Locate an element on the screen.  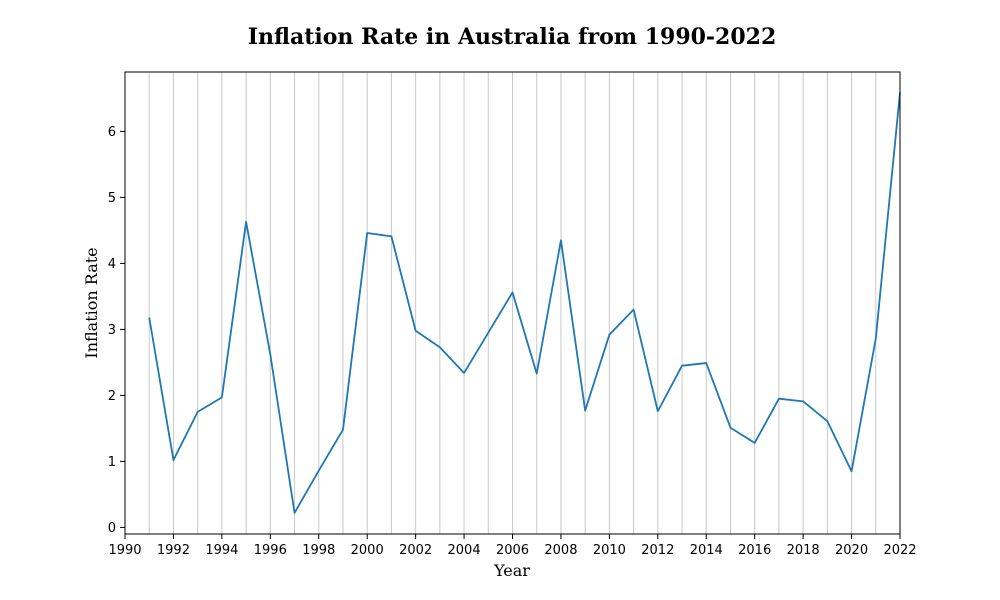
x-tick-label: 1996 is located at coordinates (270, 550).